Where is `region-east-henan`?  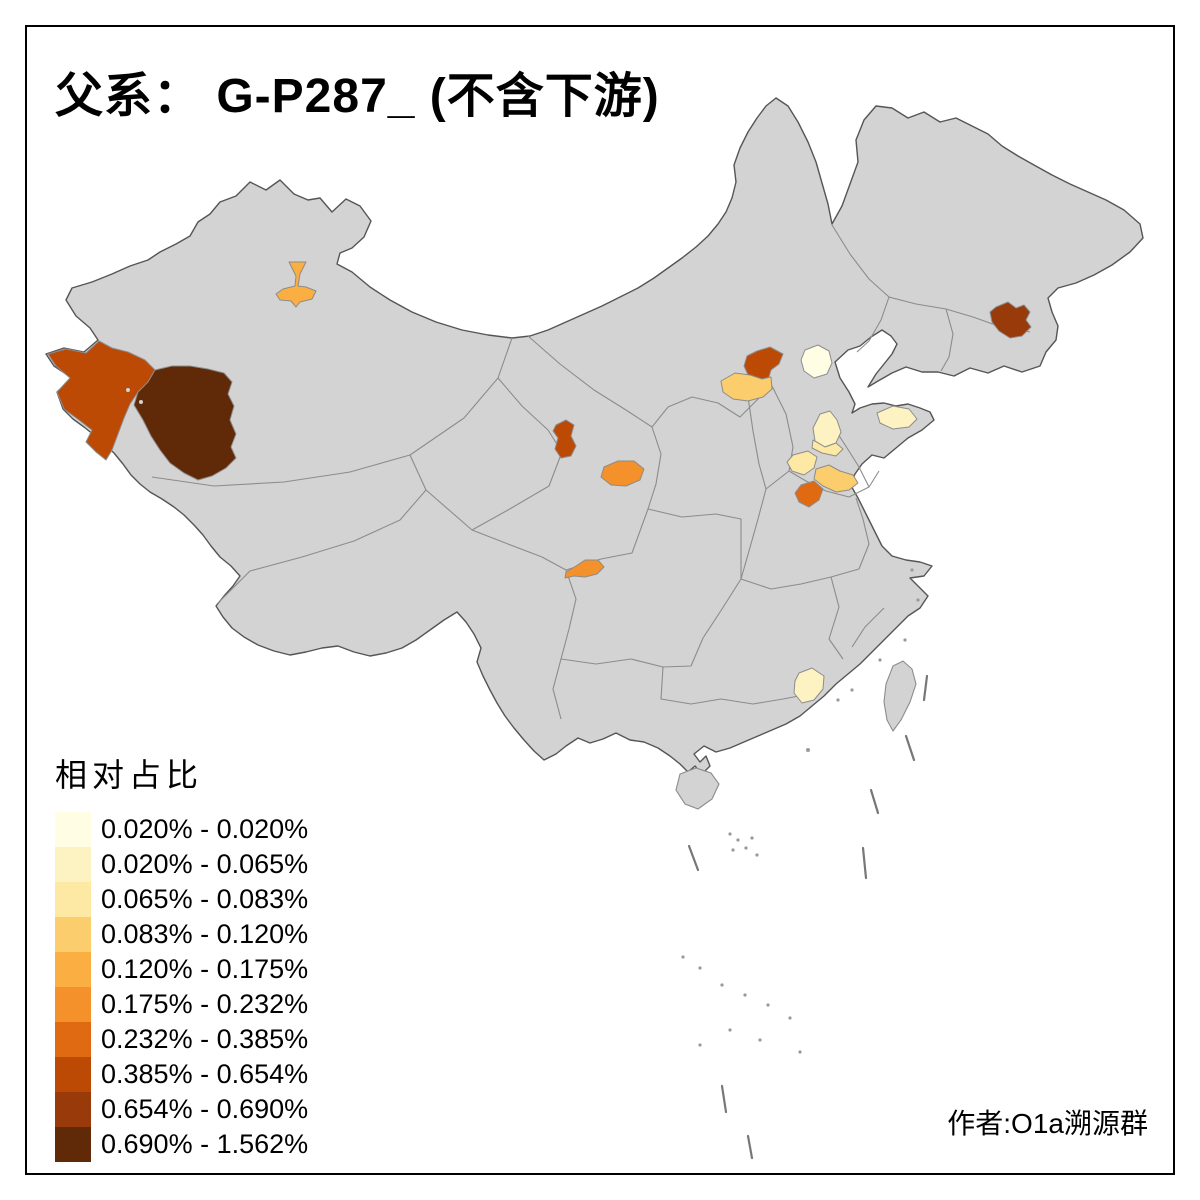
region-east-henan is located at coordinates (809, 494).